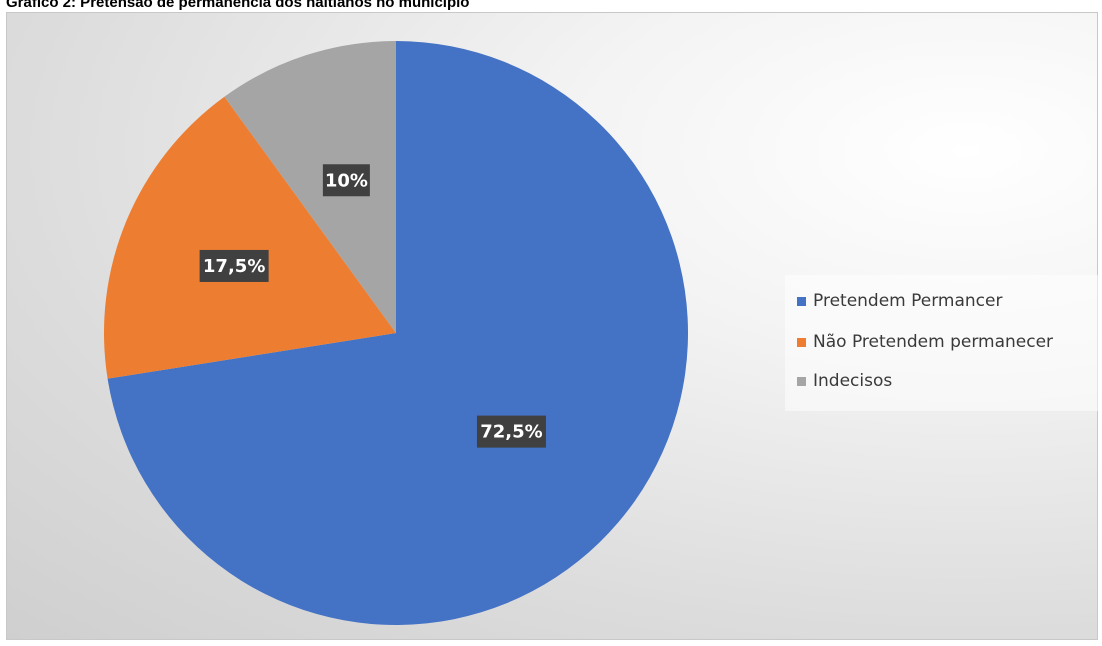 The image size is (1102, 646). I want to click on legend-label: Pretendem Permancer, so click(908, 301).